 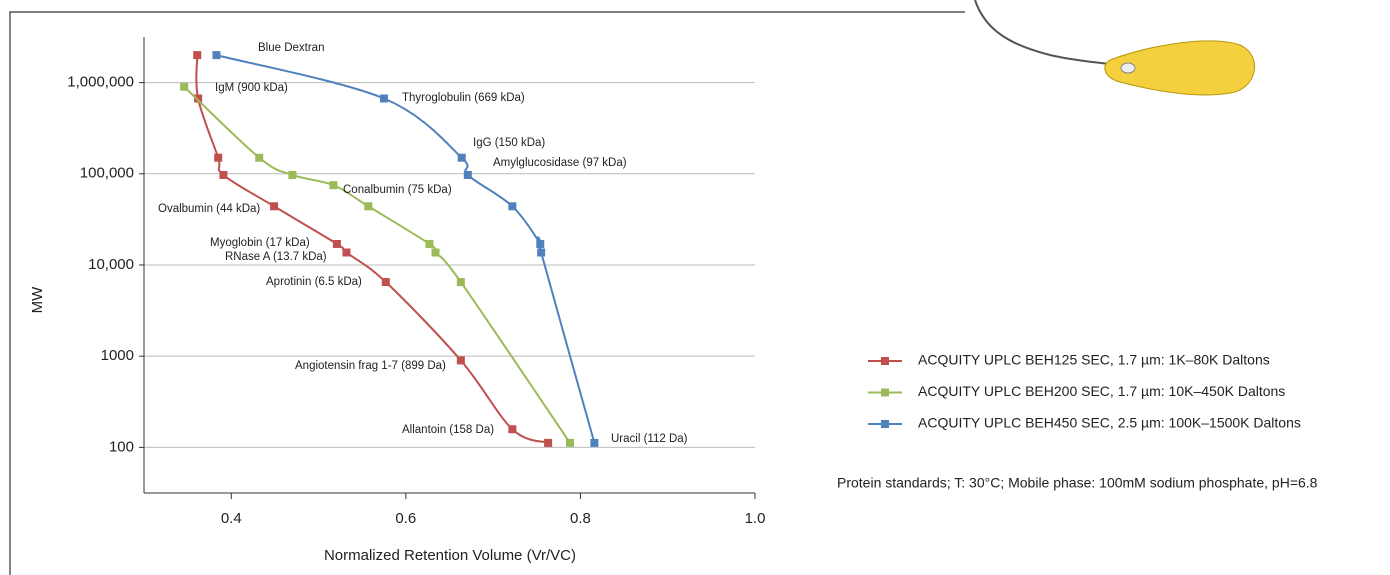 I want to click on annotation: Uracil (112 Da), so click(x=649, y=439).